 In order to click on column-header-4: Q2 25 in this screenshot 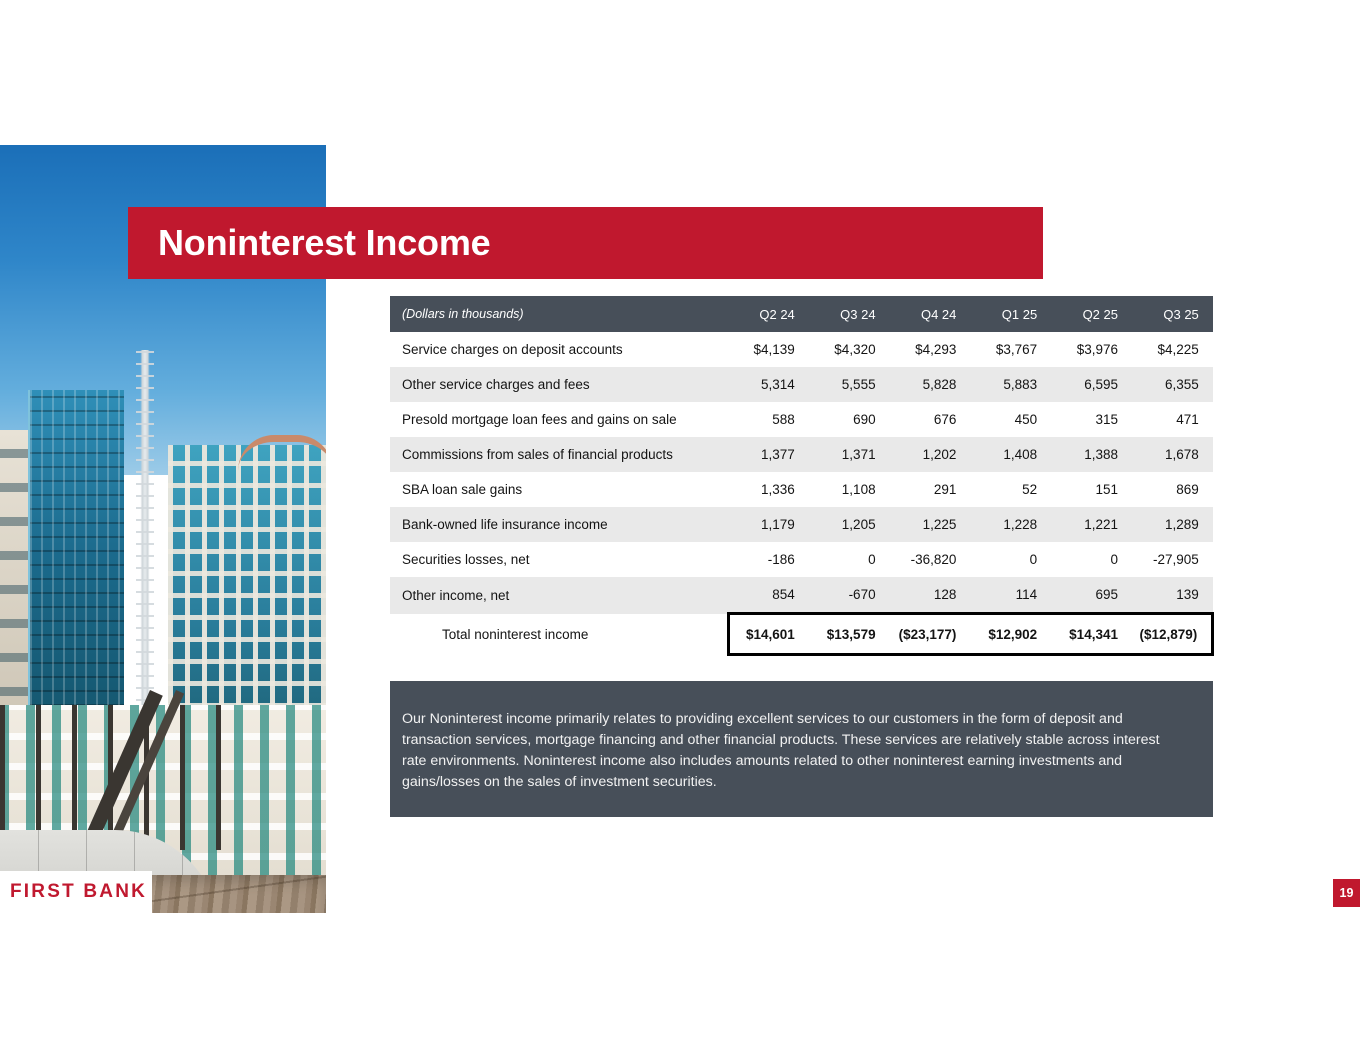, I will do `click(1091, 314)`.